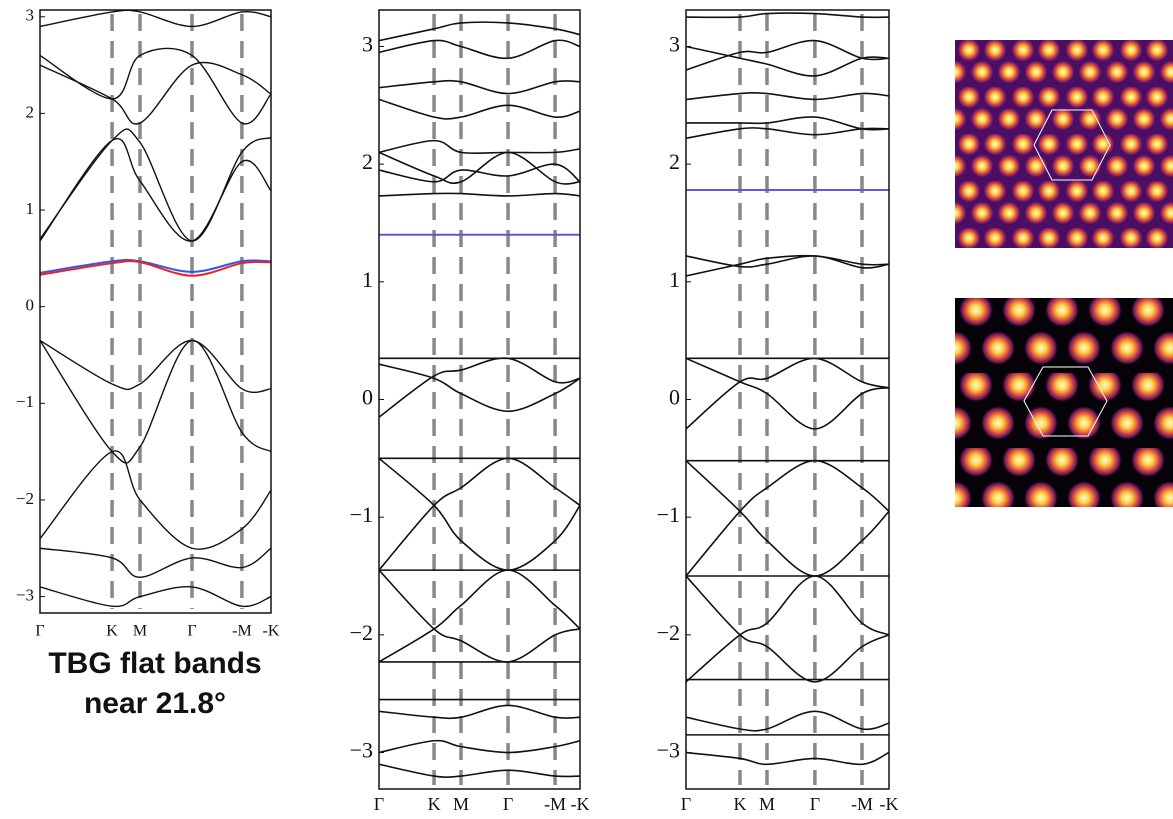  Describe the element at coordinates (155, 703) in the screenshot. I see `caption: near 21.8°` at that location.